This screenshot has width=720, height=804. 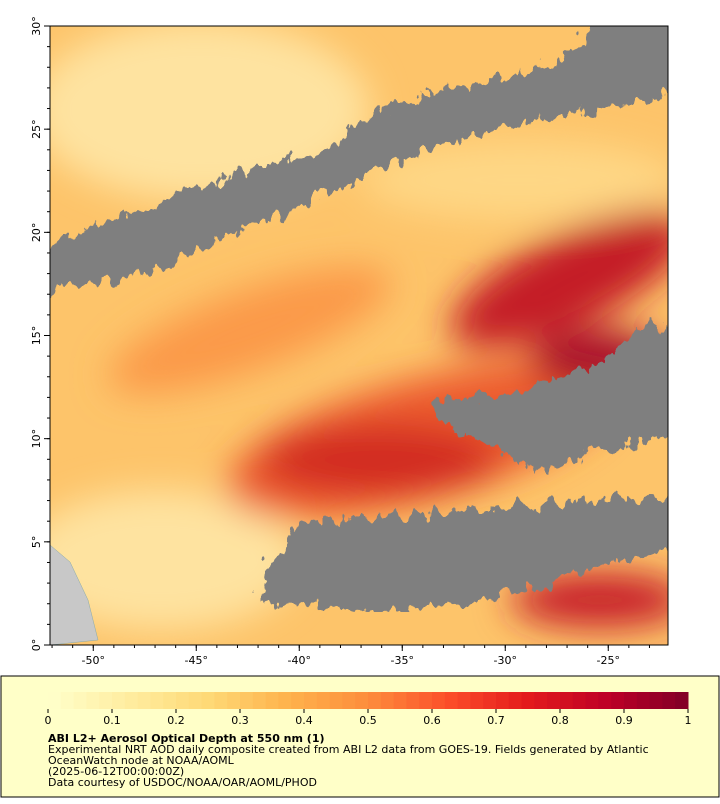 What do you see at coordinates (299, 660) in the screenshot?
I see `x-tick-label: -40°` at bounding box center [299, 660].